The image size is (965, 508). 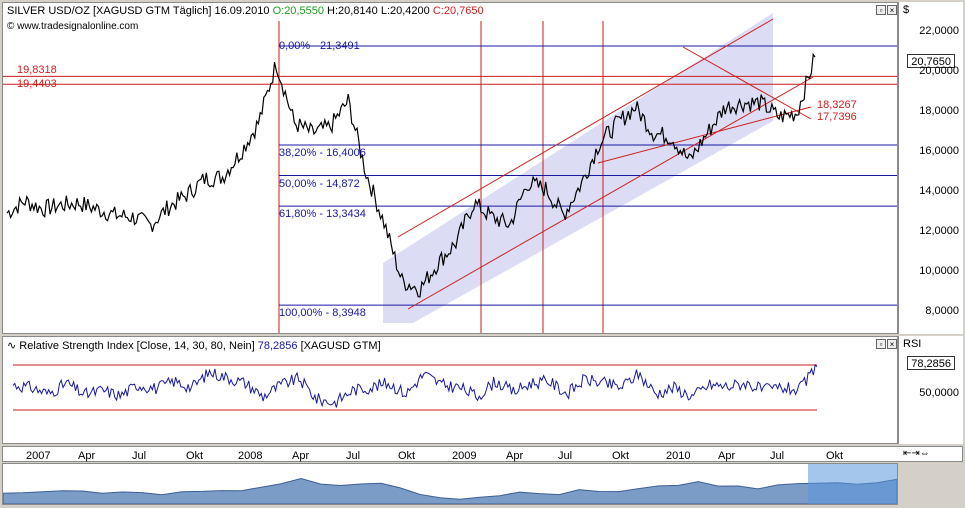 What do you see at coordinates (12, 346) in the screenshot?
I see `rsi-wave-icon: ∿` at bounding box center [12, 346].